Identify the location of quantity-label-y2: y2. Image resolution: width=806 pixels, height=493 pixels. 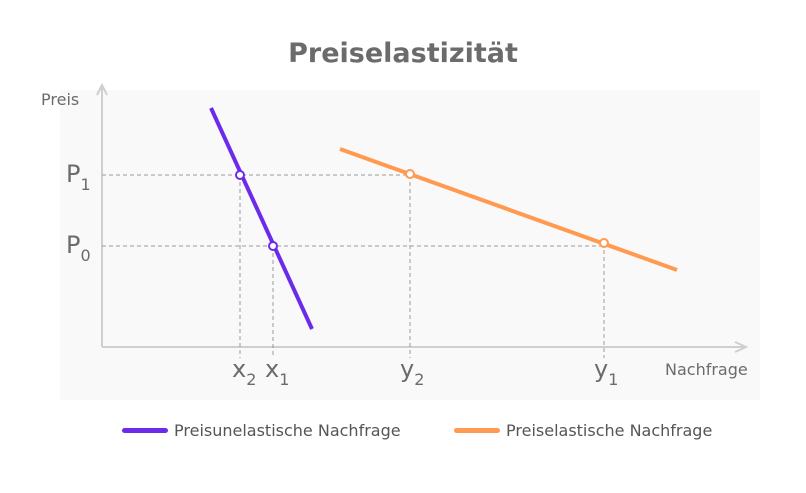
(412, 372).